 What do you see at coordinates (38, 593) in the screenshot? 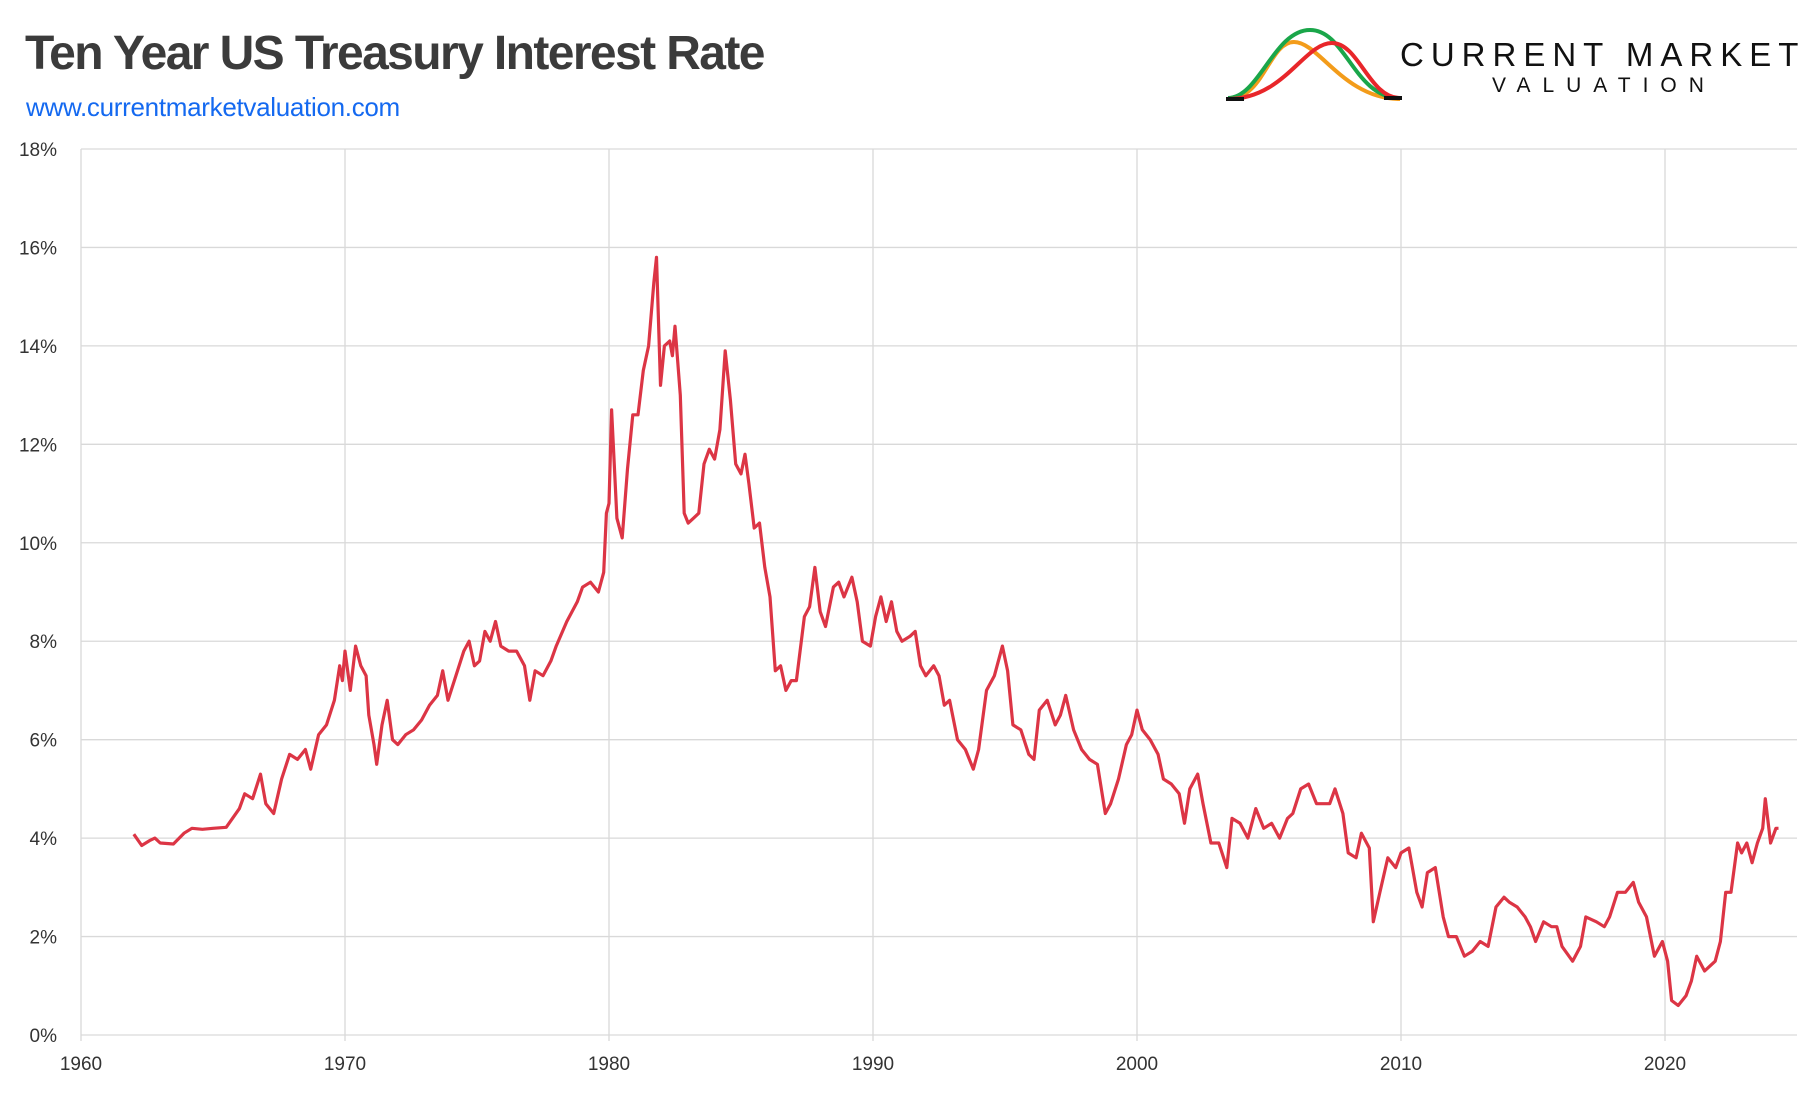
I see `y-axis-ticks: 0% 2% 4% 6% 8% 10% 12% 14% 16% 18%` at bounding box center [38, 593].